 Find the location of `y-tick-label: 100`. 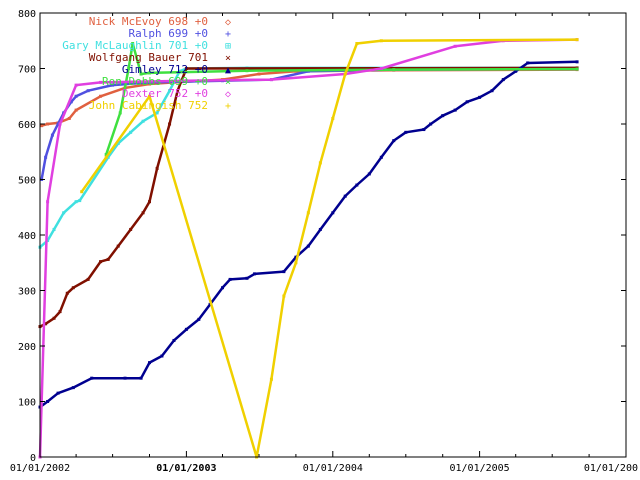

y-tick-label: 100 is located at coordinates (27, 403).